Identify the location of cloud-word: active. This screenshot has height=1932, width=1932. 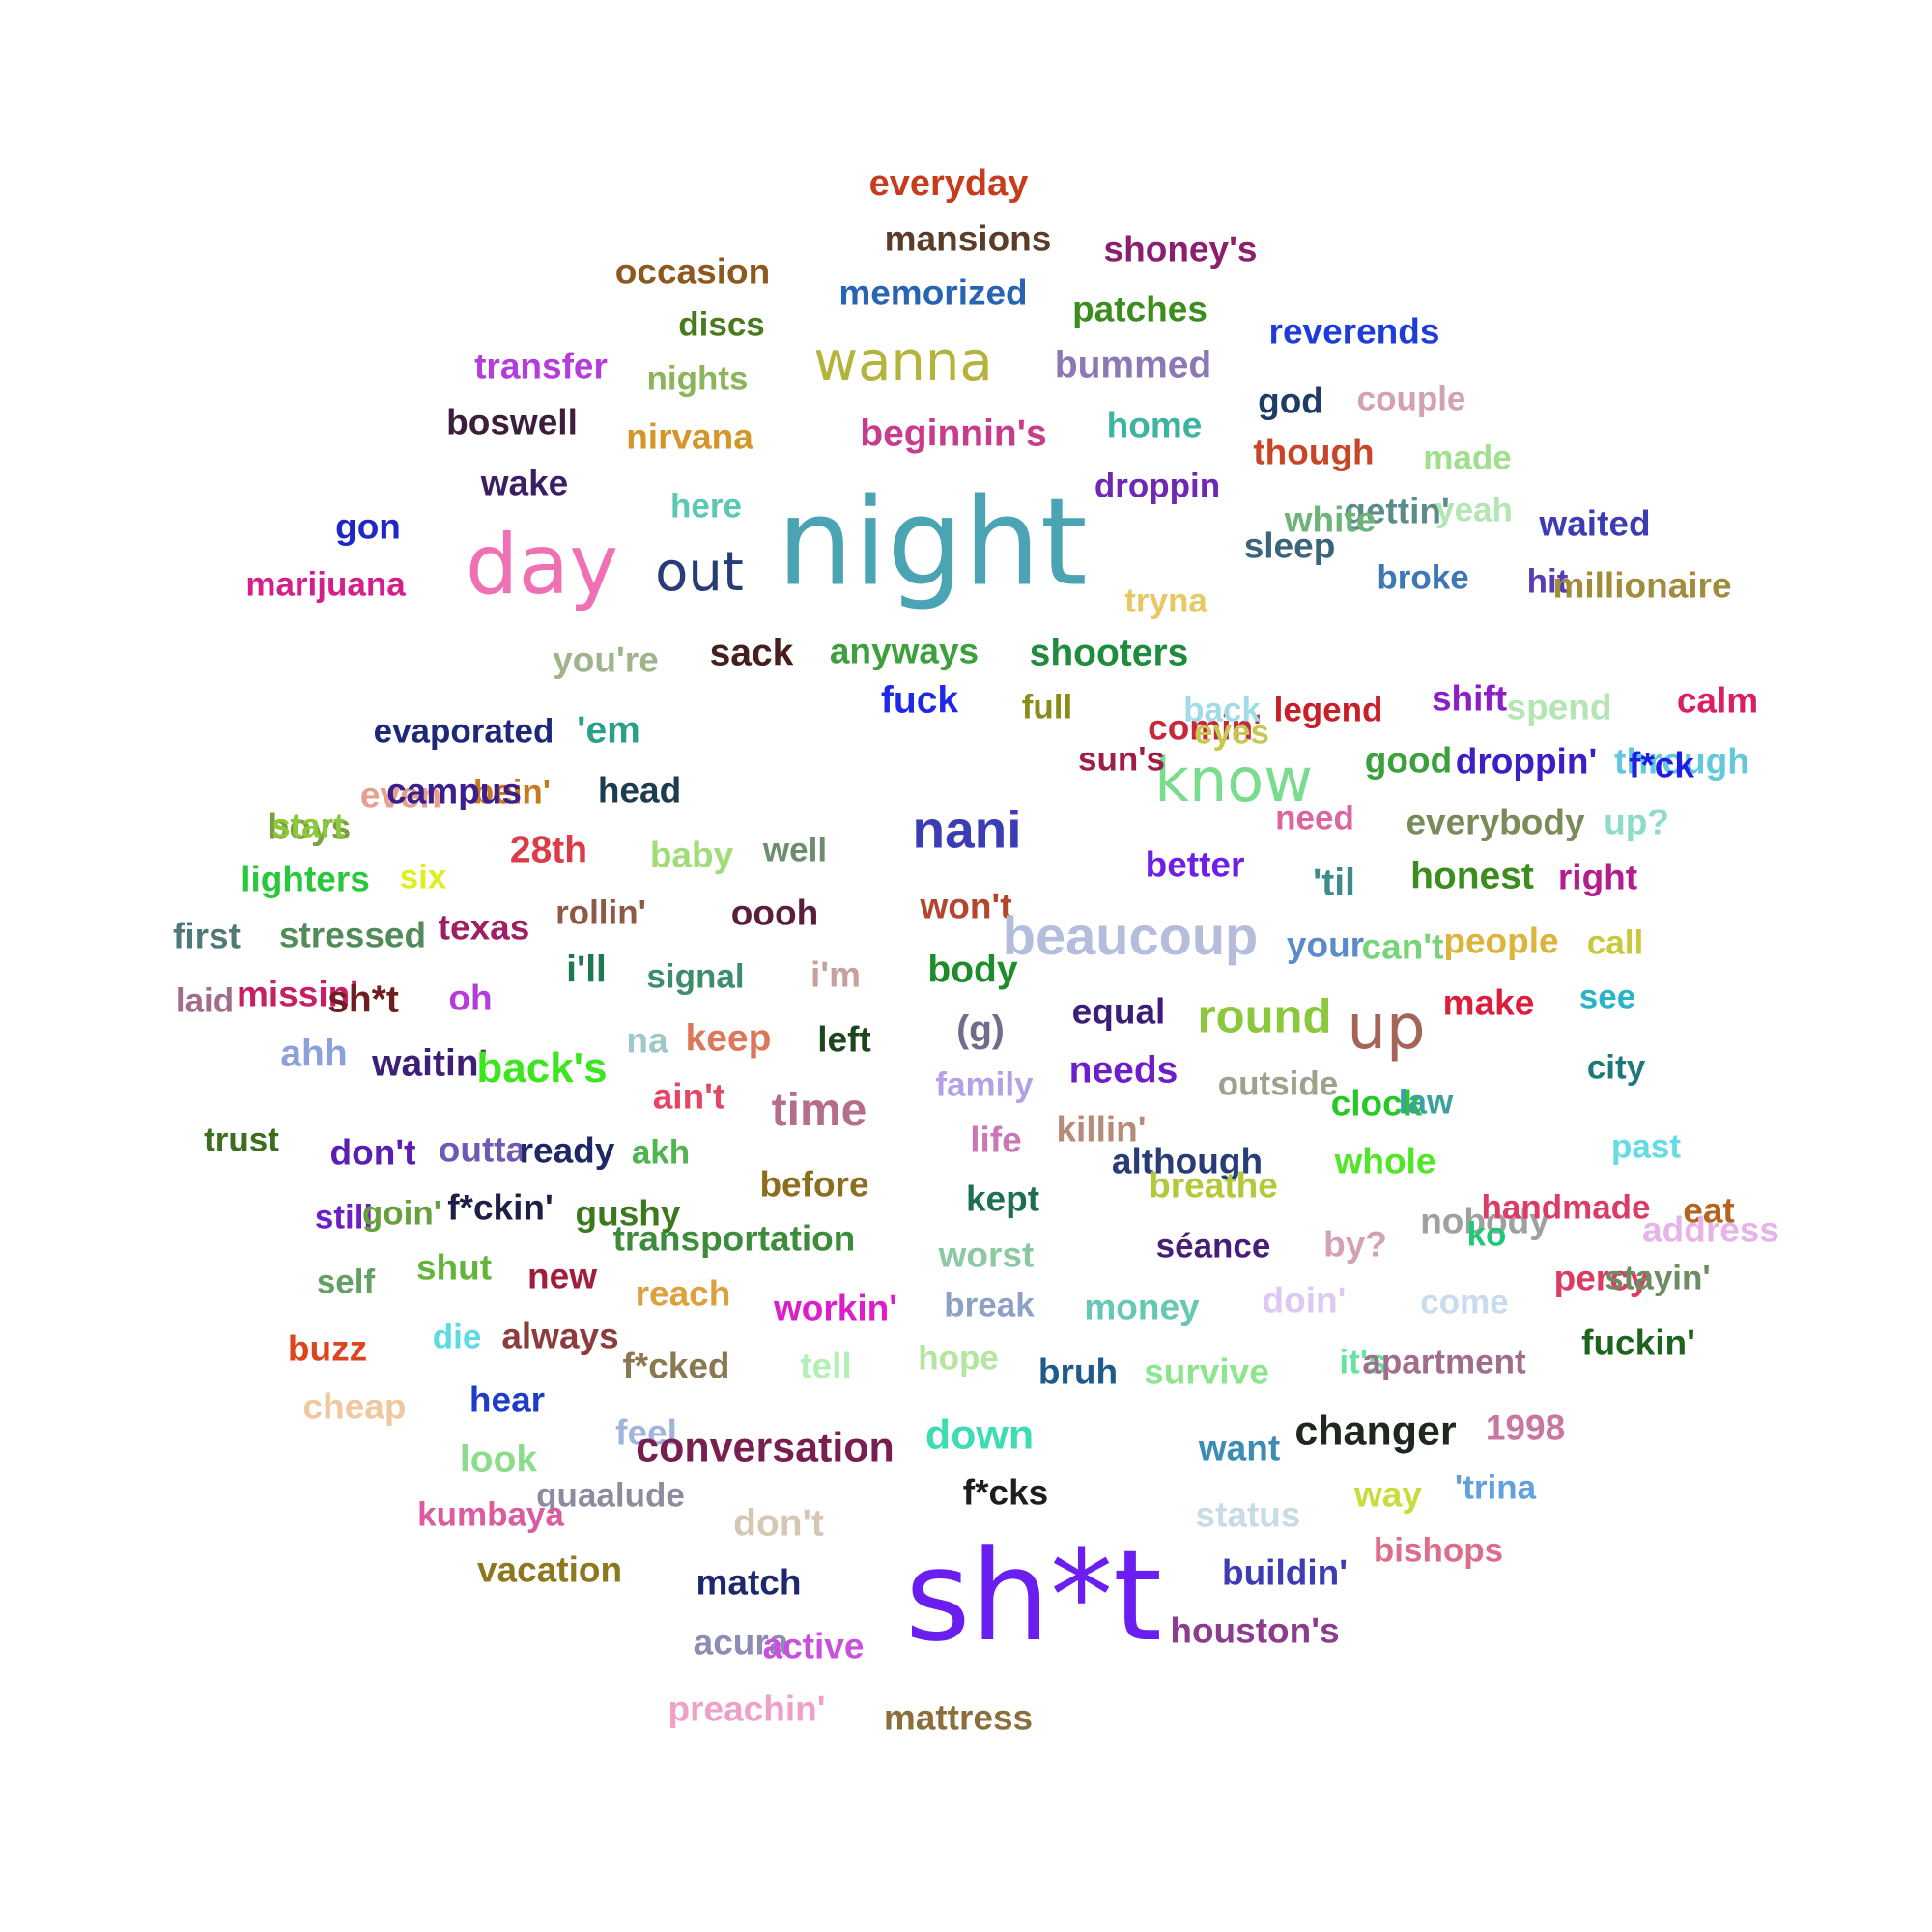
(813, 1646).